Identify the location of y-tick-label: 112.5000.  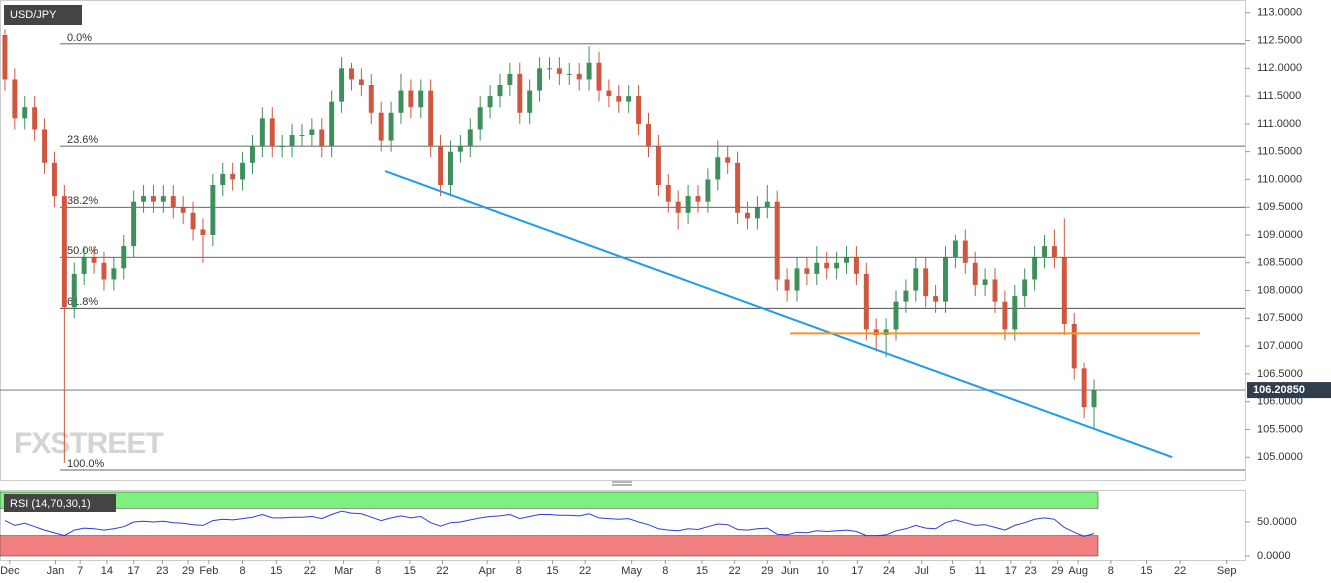
(1279, 40).